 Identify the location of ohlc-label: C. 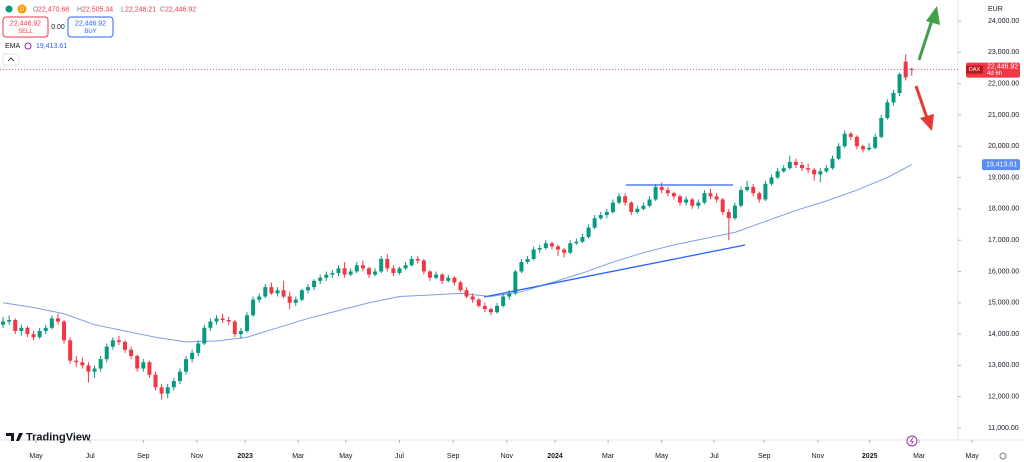
(162, 9).